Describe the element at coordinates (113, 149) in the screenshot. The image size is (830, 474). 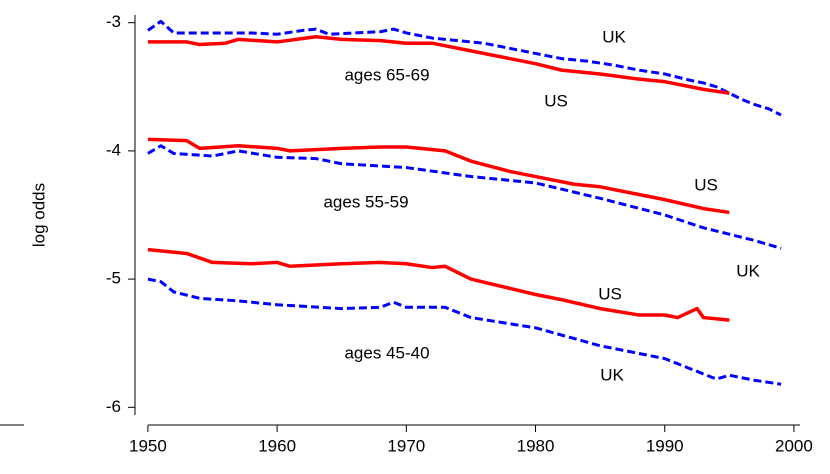
I see `y-tick-label: -4` at that location.